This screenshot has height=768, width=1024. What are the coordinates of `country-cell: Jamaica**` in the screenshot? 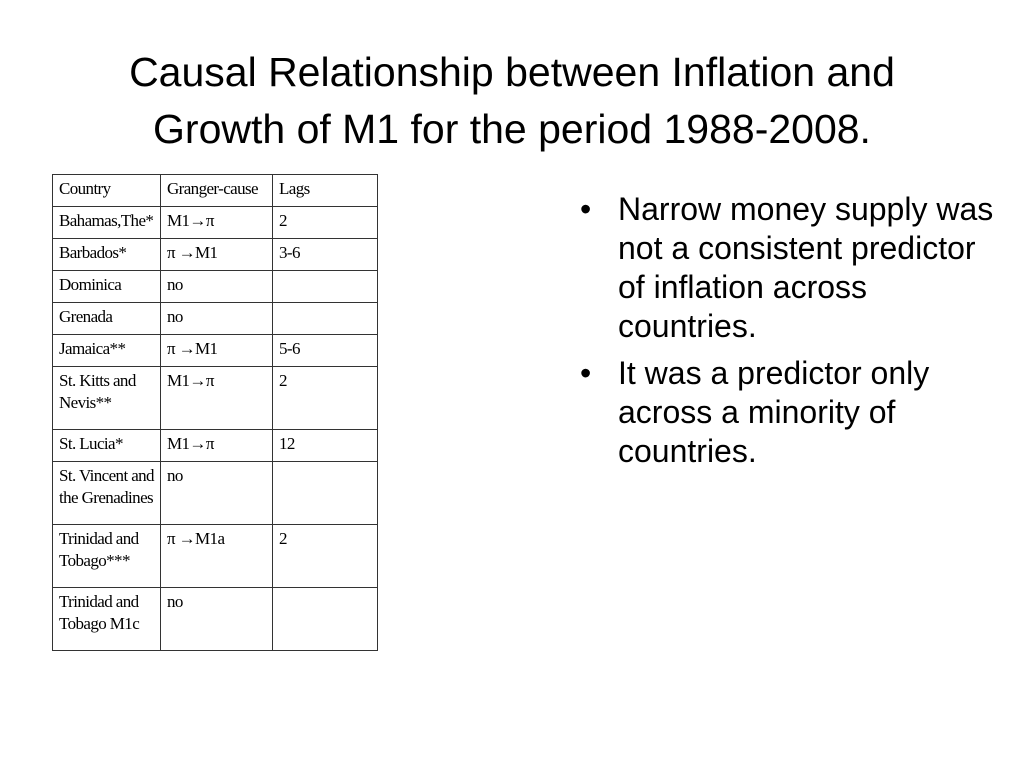 It's located at (106, 350).